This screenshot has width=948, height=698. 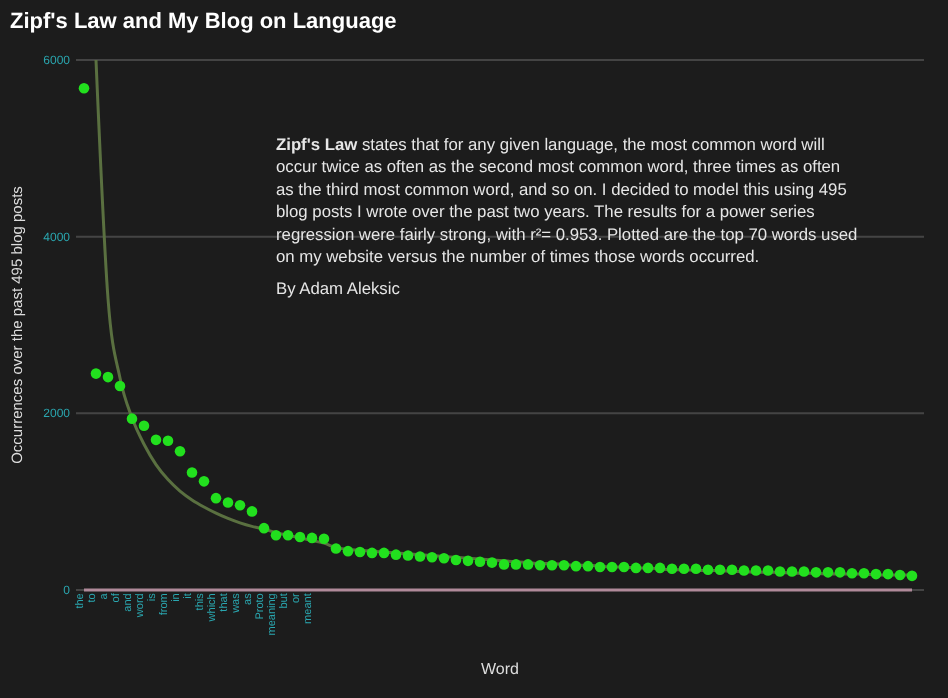 What do you see at coordinates (500, 669) in the screenshot?
I see `x-axis-title: Word` at bounding box center [500, 669].